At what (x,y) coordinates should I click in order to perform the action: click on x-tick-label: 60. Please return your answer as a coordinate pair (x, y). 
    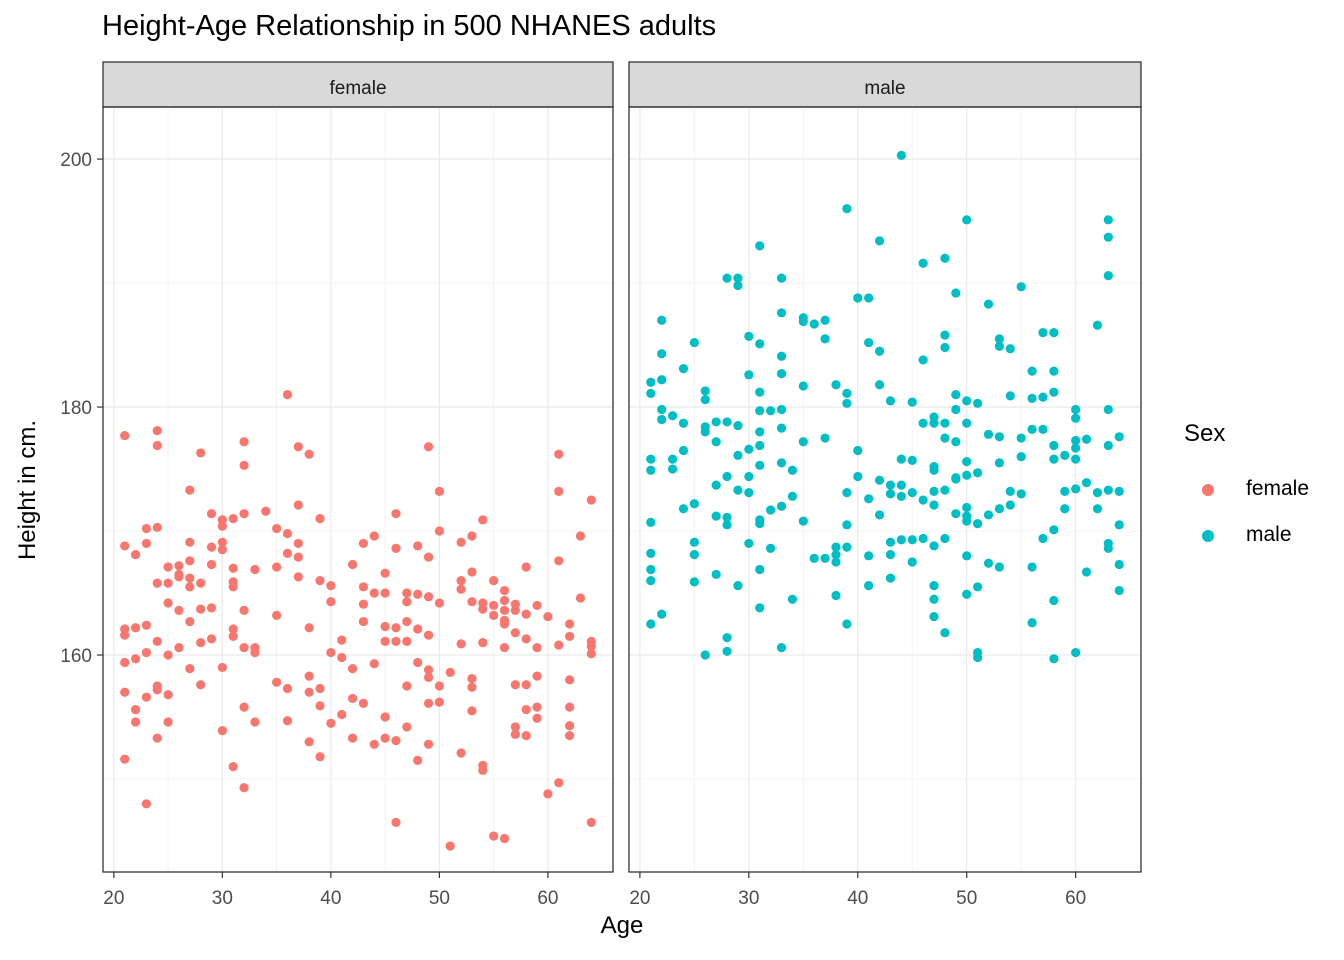
    Looking at the image, I should click on (547, 898).